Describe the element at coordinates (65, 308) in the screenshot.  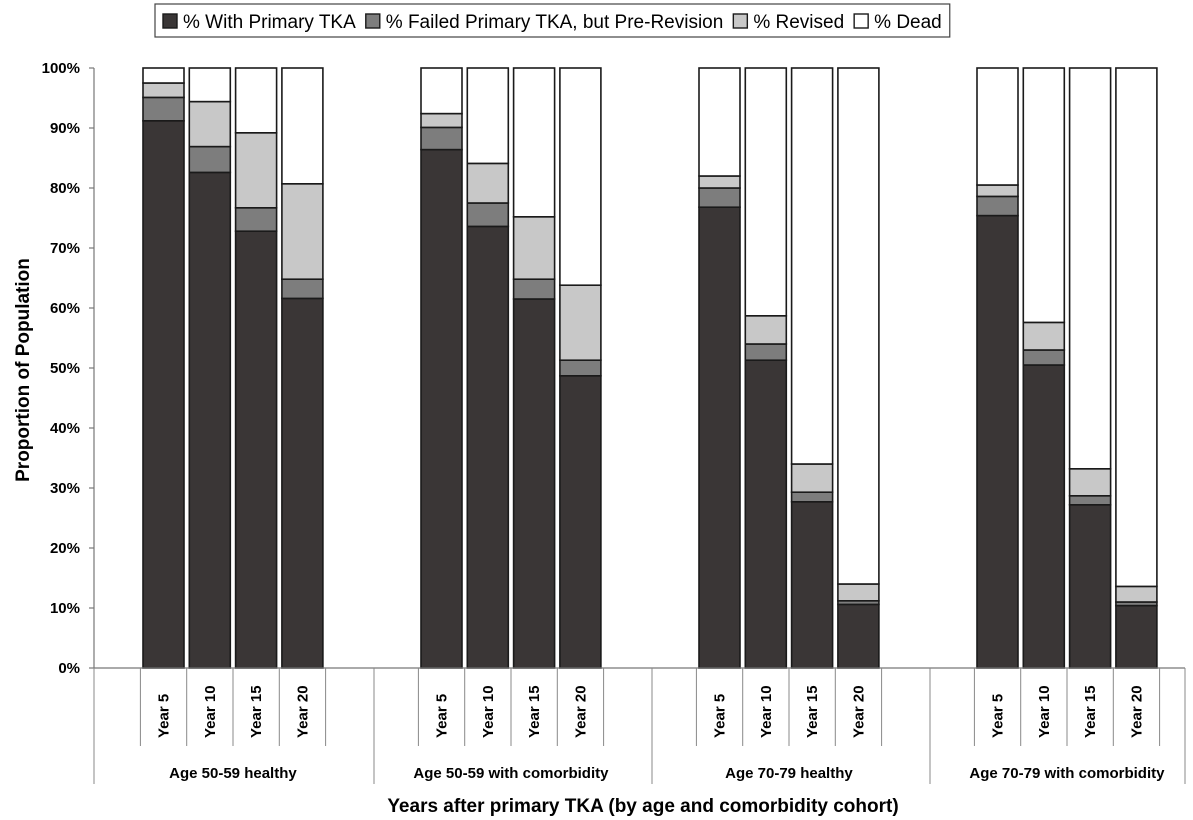
I see `y-tick-label: 60%` at that location.